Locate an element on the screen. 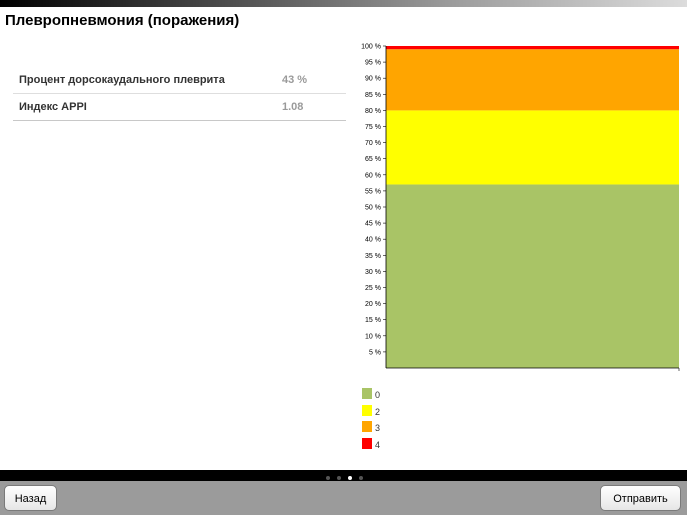 This screenshot has height=515, width=687. y-tick-label: 20 % is located at coordinates (373, 304).